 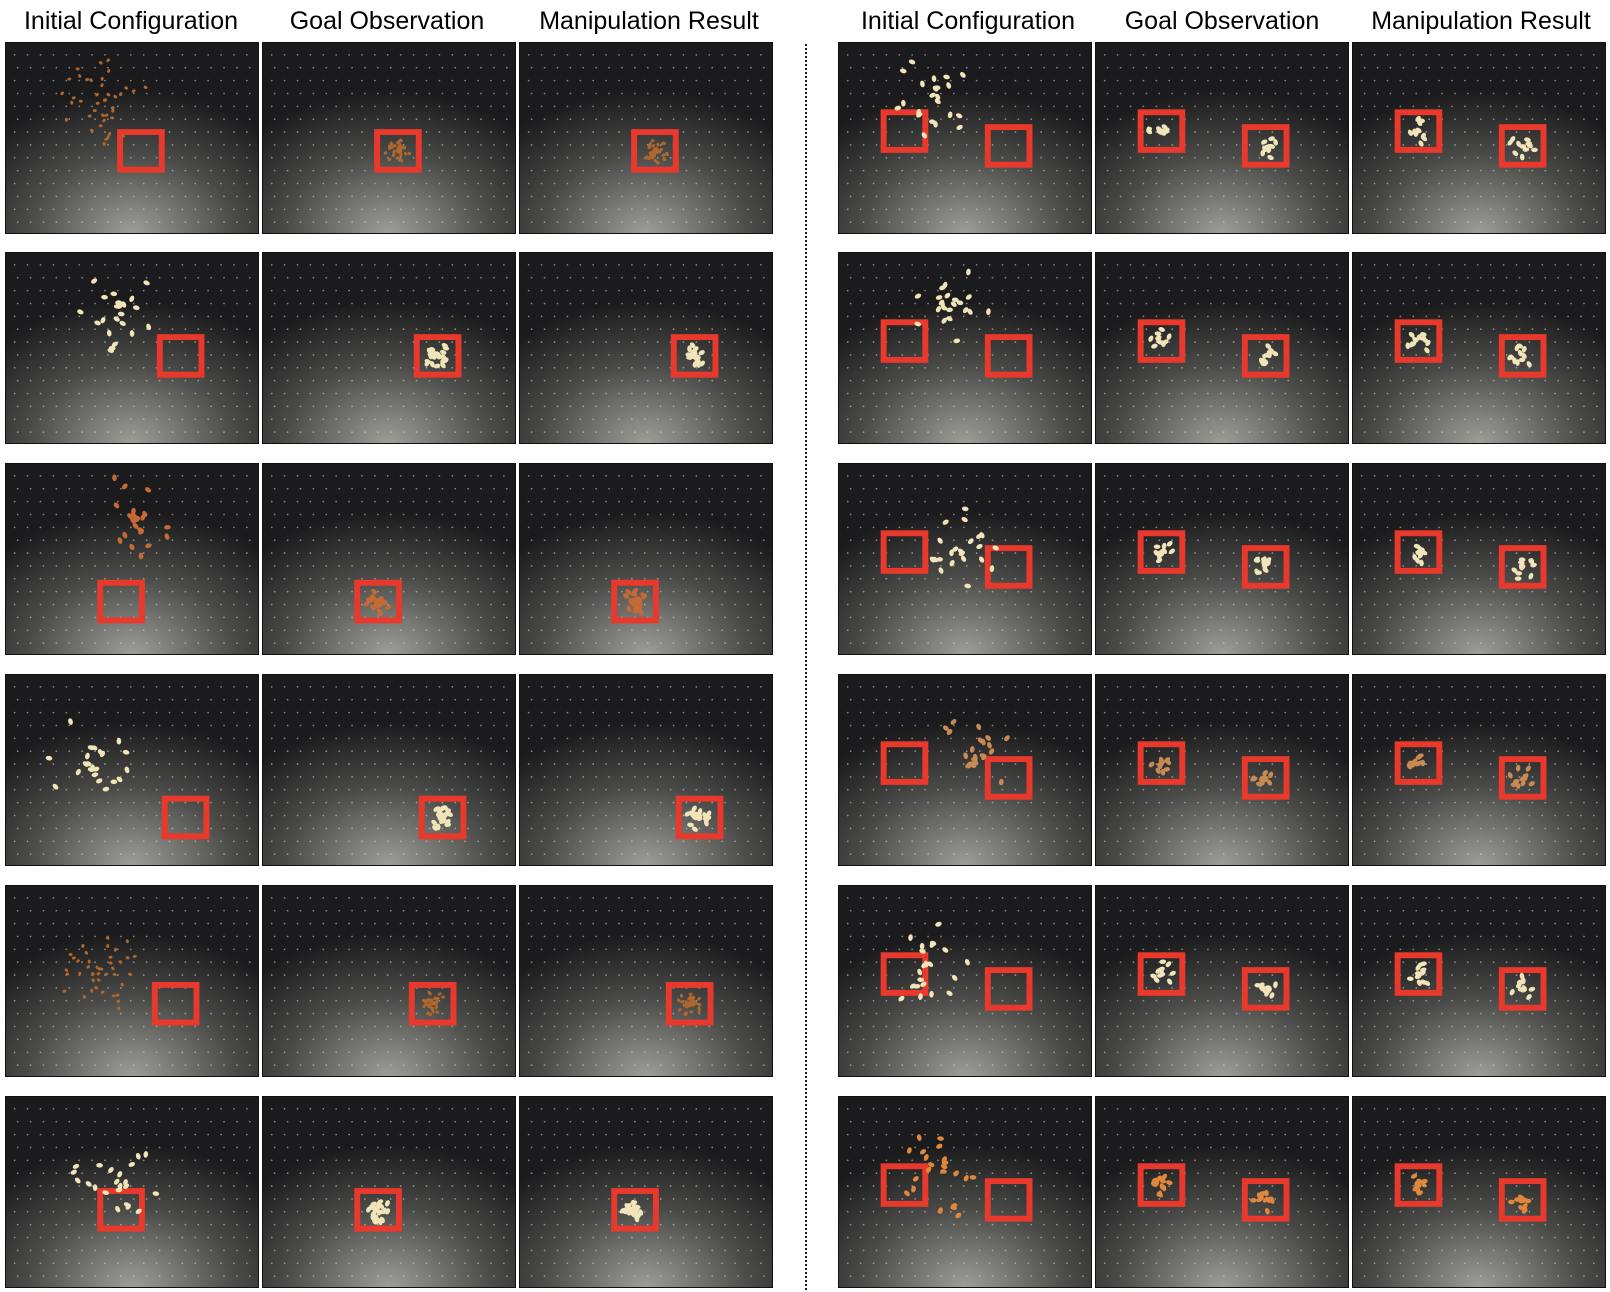 I want to click on photo-right-row1-initial, so click(x=965, y=138).